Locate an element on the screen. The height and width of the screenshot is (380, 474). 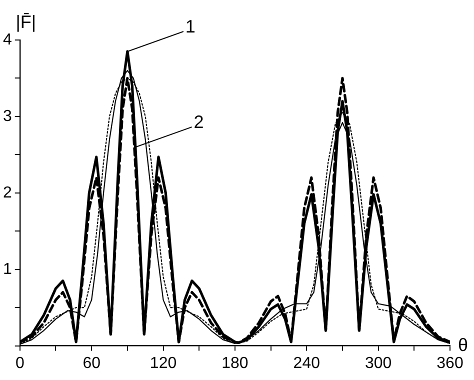
x-tick-label: 0 is located at coordinates (19, 363).